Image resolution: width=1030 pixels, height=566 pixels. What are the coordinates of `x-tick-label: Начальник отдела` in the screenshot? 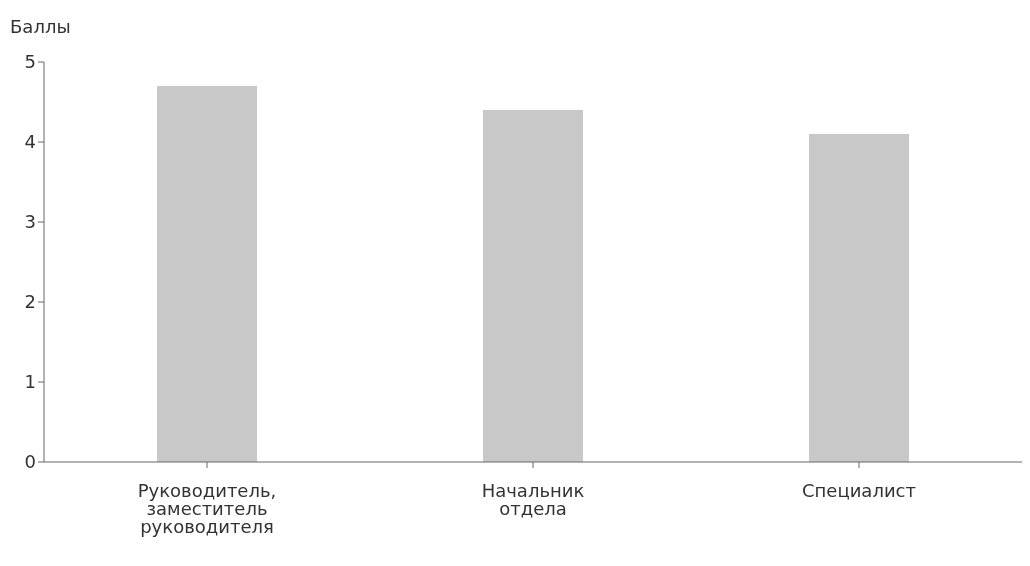 It's located at (533, 499).